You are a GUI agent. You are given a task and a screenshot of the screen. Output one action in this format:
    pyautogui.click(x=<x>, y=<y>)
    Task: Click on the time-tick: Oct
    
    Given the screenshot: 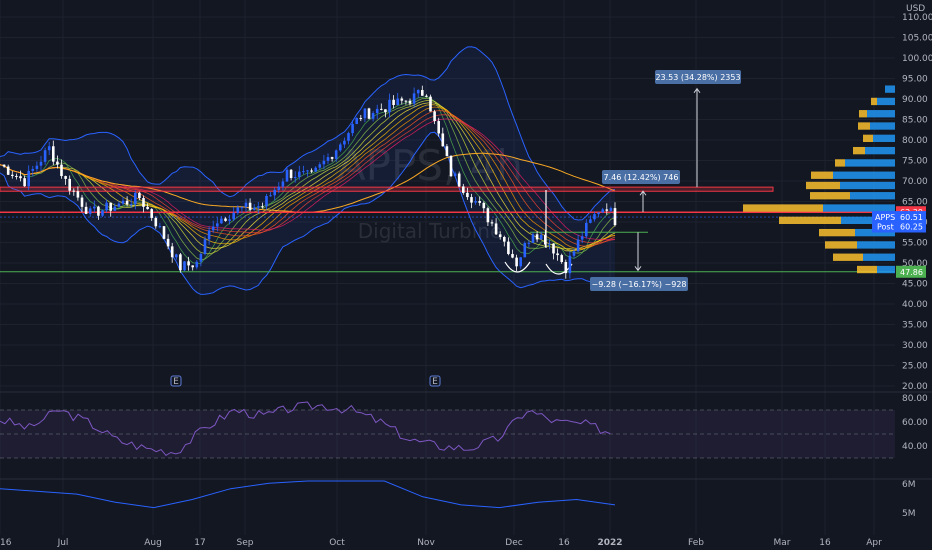 What is the action you would take?
    pyautogui.click(x=337, y=543)
    